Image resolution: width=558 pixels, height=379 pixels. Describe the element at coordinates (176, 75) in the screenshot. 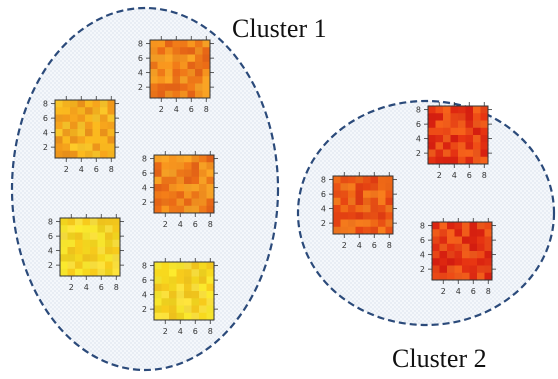

I see `heatmap-thumbnail: 2 4 6 8 2 4 6 8` at that location.